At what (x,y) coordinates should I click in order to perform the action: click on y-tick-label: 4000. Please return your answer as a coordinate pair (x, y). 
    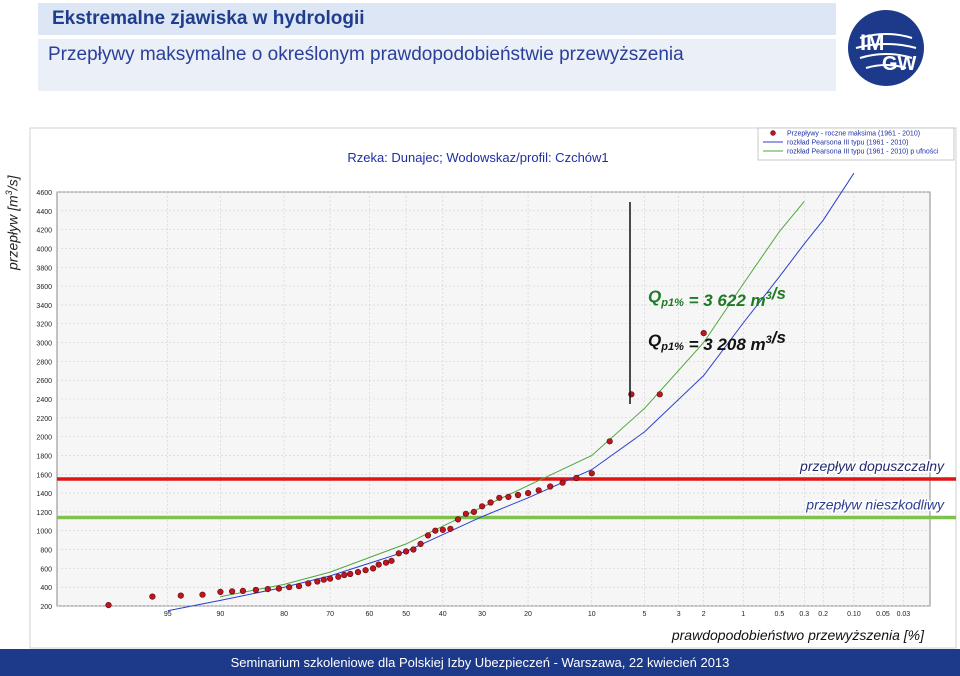
    Looking at the image, I should click on (44, 249).